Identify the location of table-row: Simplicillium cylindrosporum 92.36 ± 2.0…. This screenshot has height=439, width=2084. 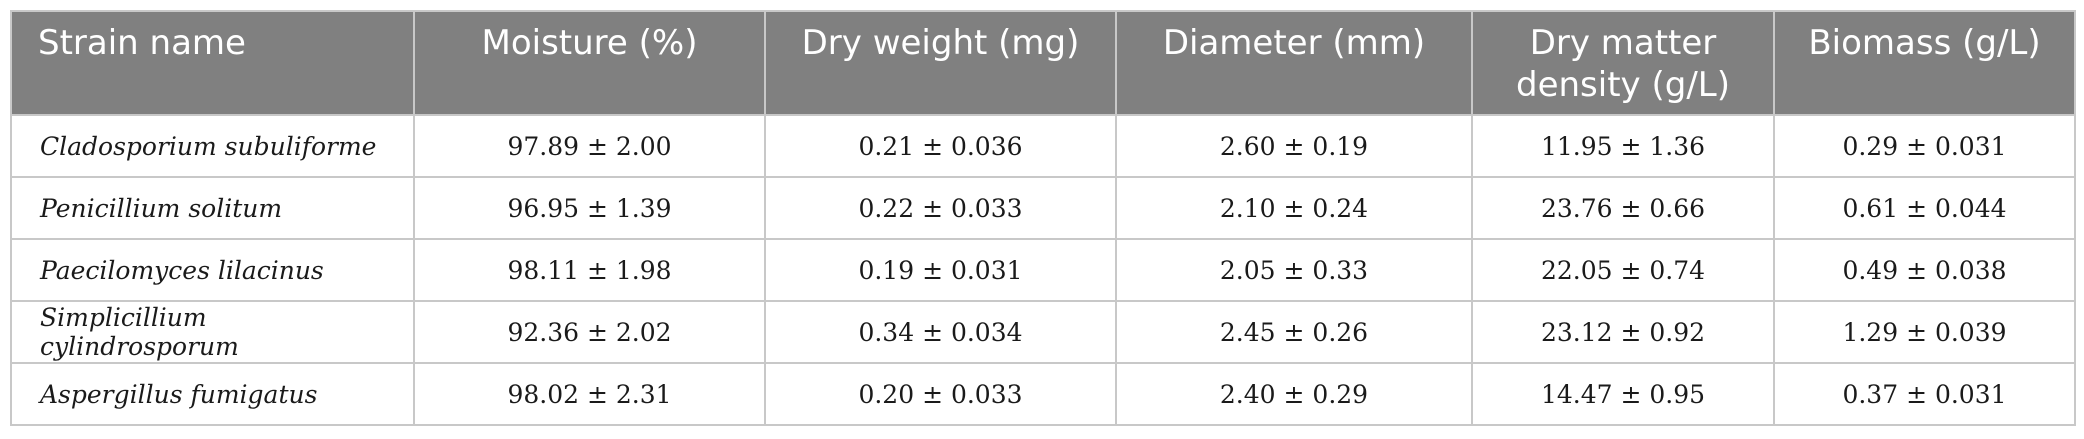
(1043, 332).